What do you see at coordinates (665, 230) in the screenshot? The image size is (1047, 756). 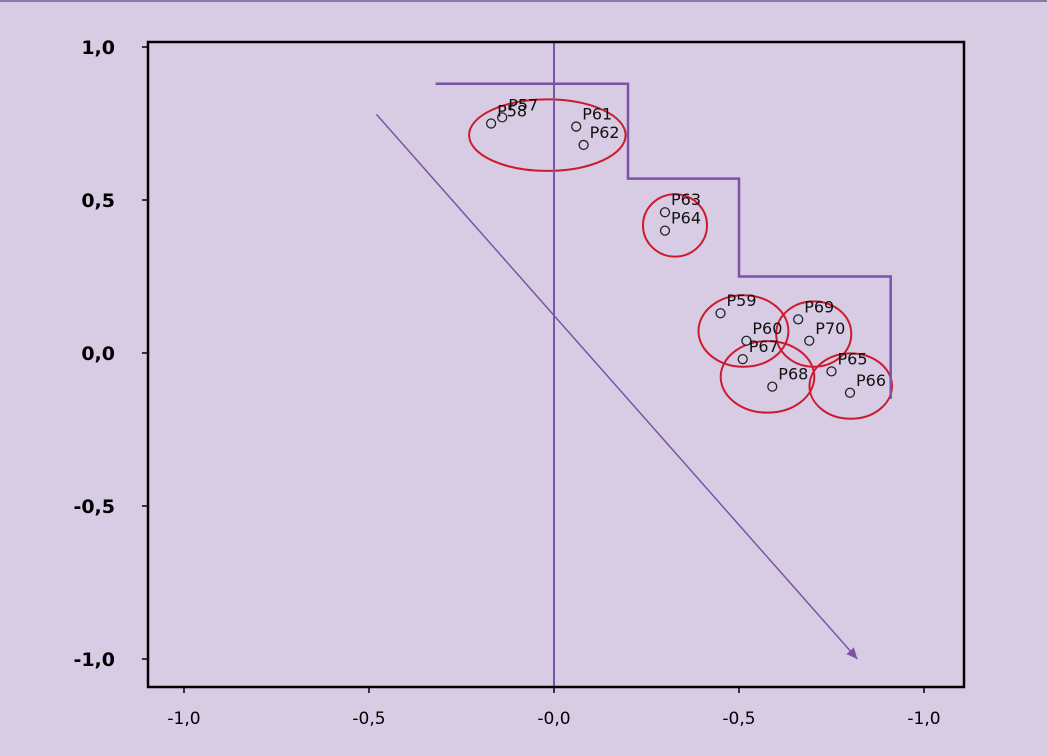 I see `point-p64` at bounding box center [665, 230].